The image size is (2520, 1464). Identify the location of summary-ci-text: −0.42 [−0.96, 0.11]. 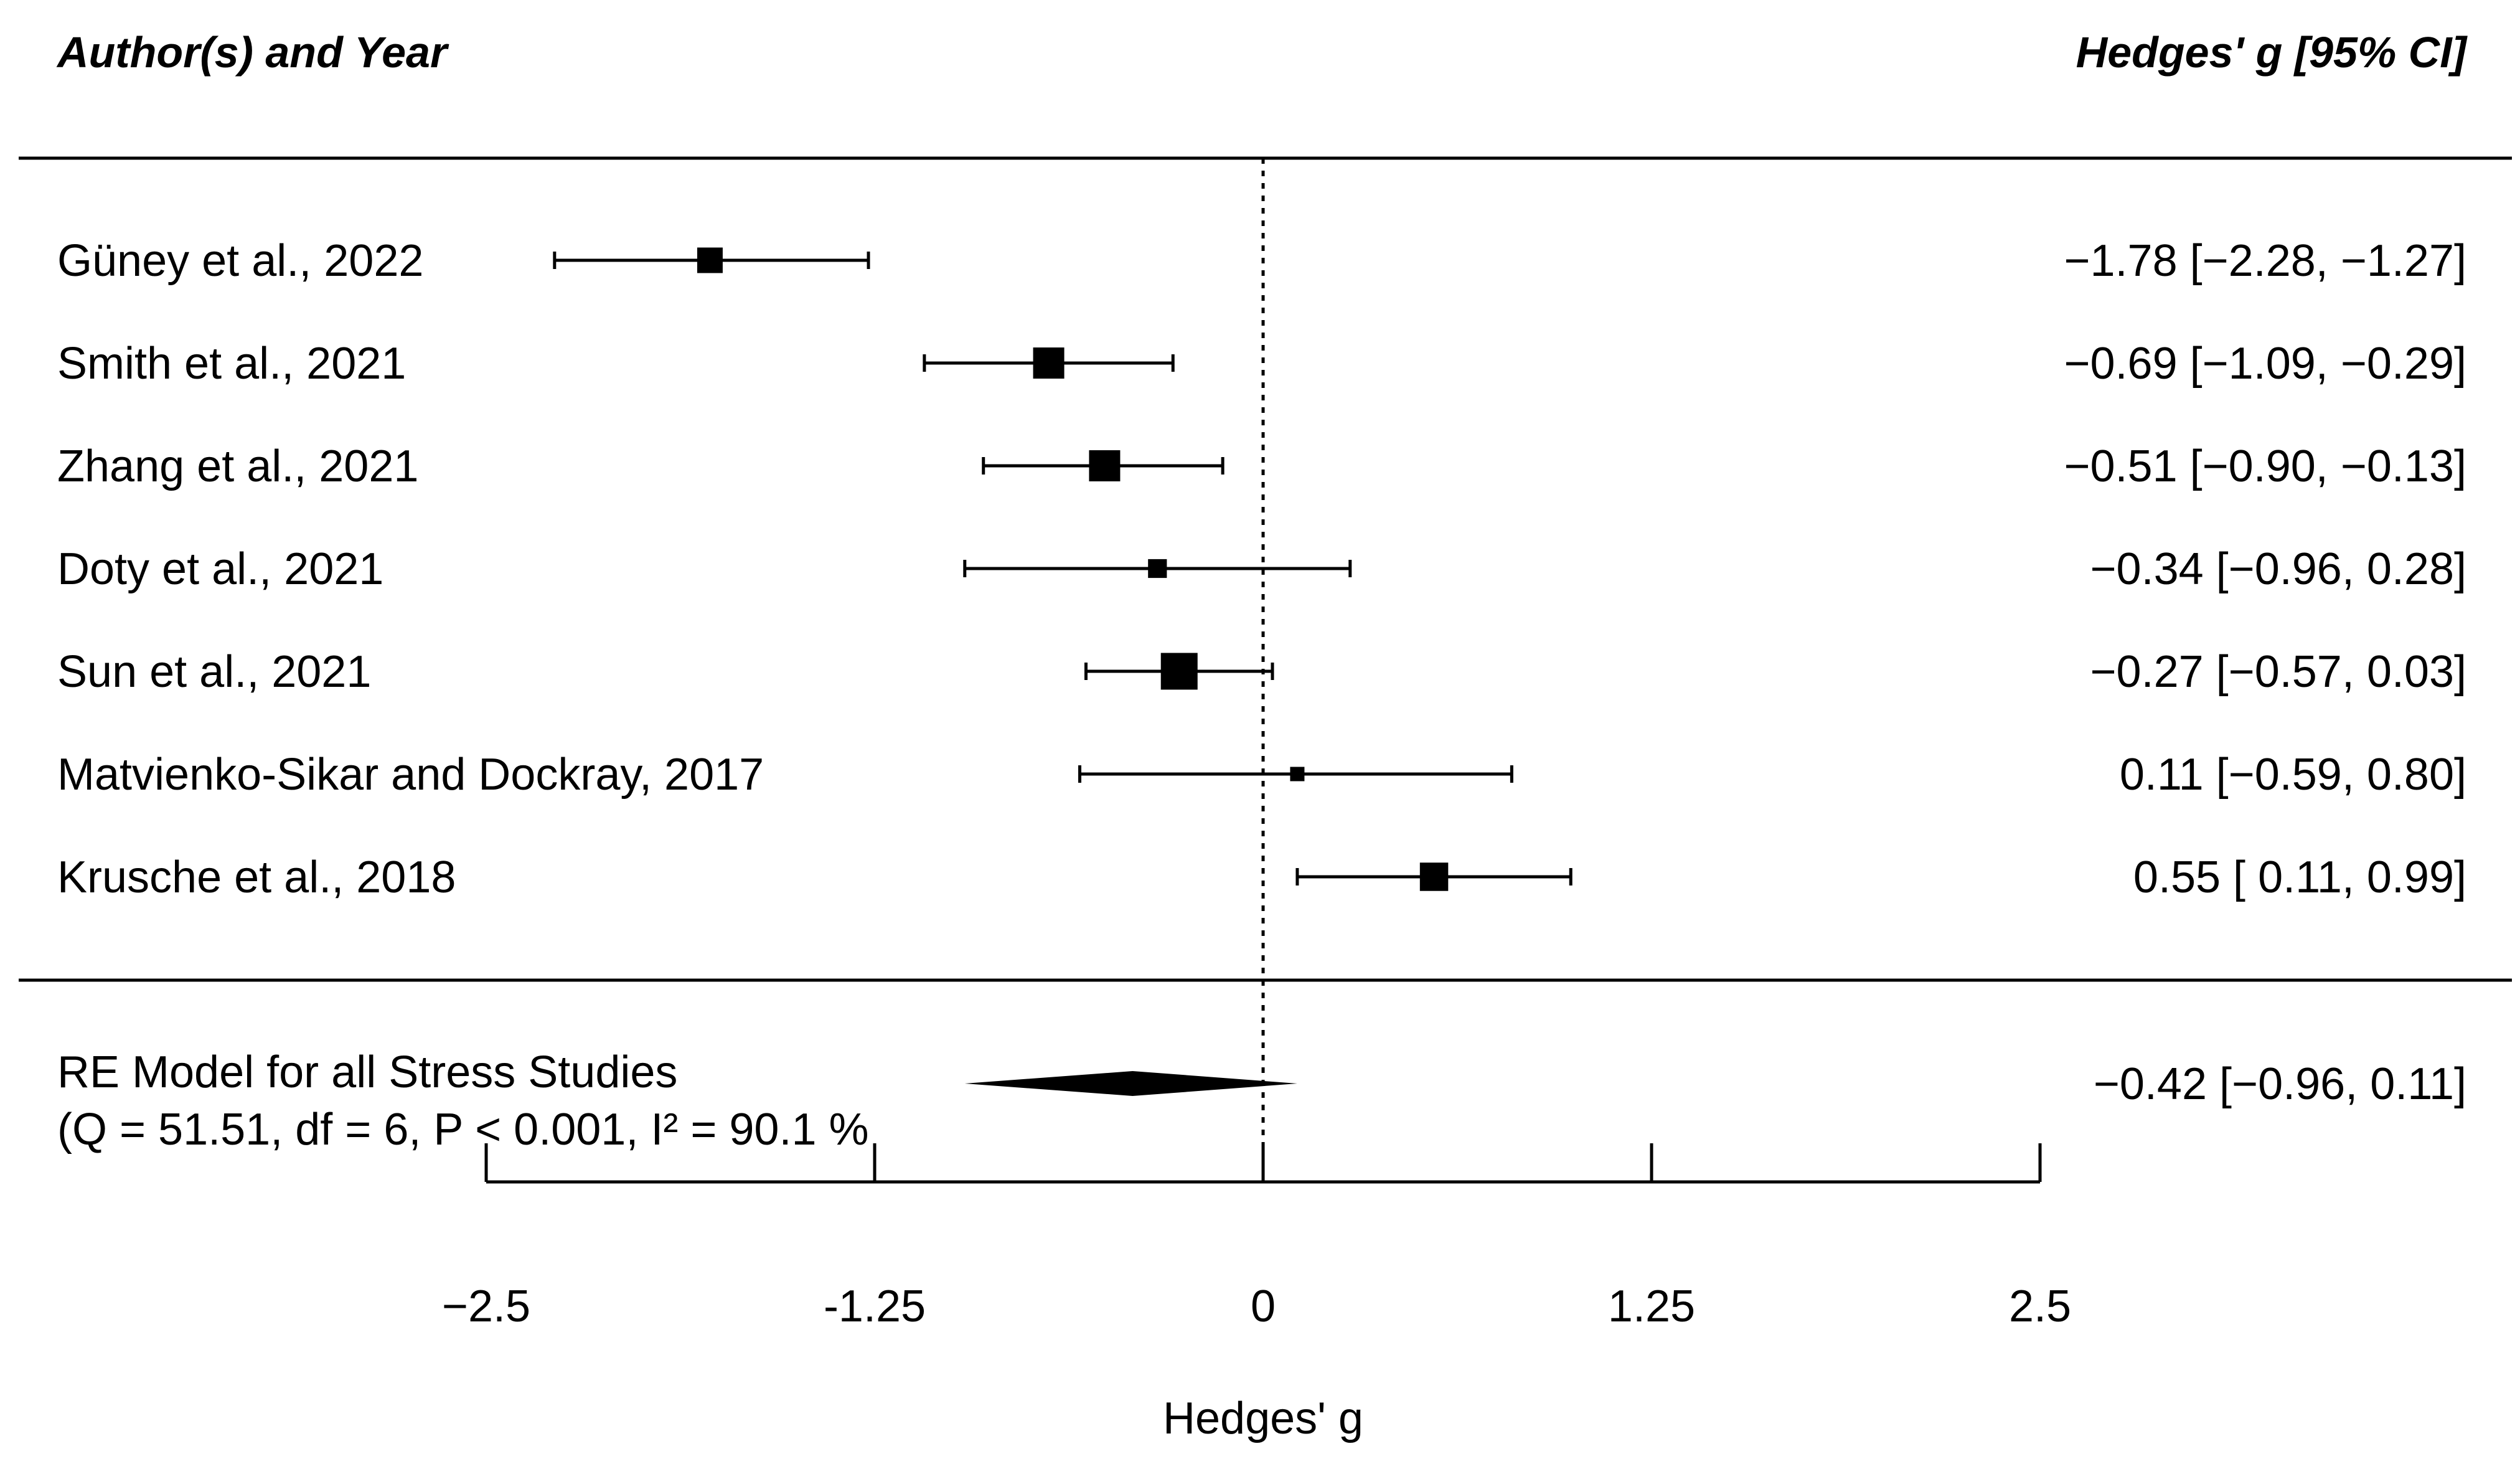
(2280, 1084).